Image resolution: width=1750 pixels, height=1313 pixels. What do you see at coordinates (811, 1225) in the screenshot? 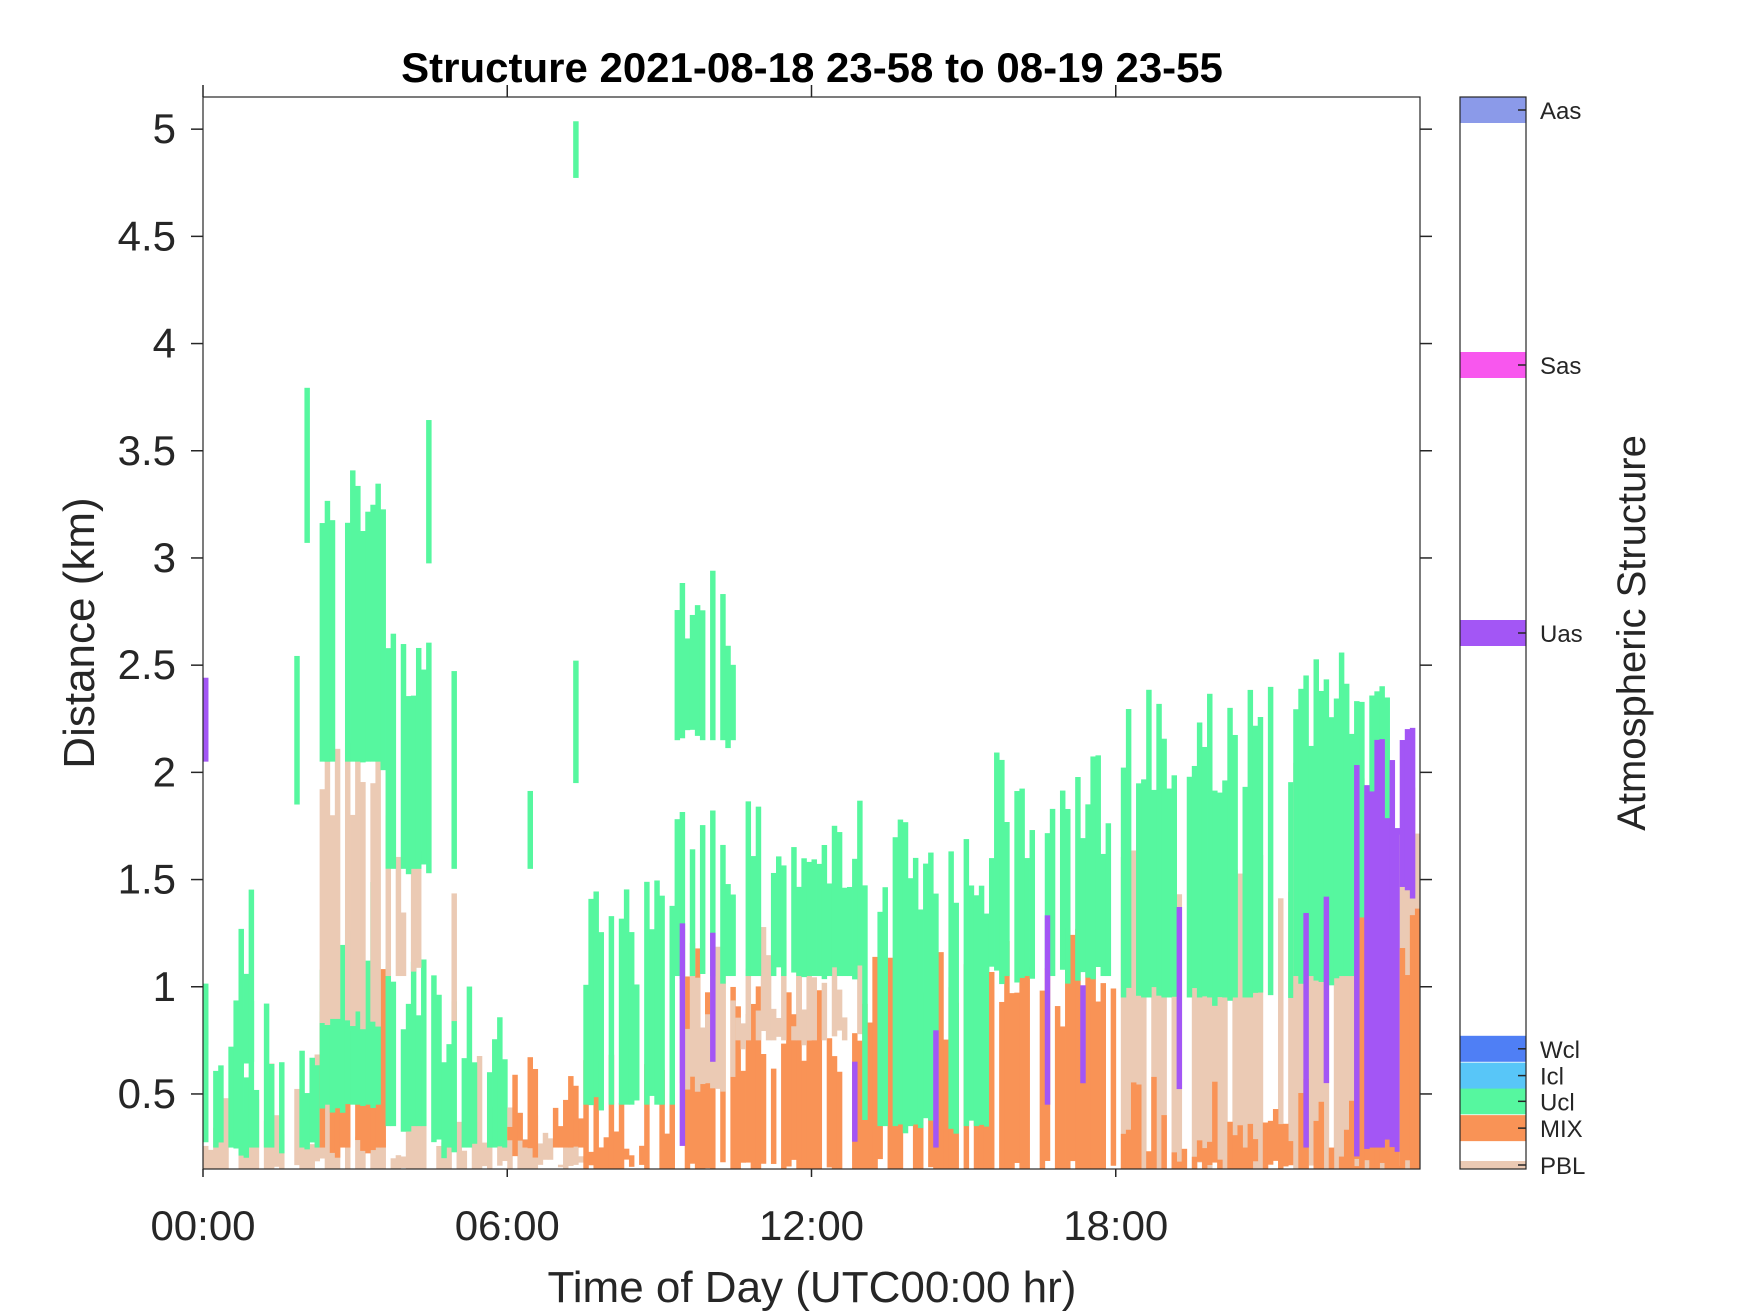
I see `x-tick-label: 12:00` at bounding box center [811, 1225].